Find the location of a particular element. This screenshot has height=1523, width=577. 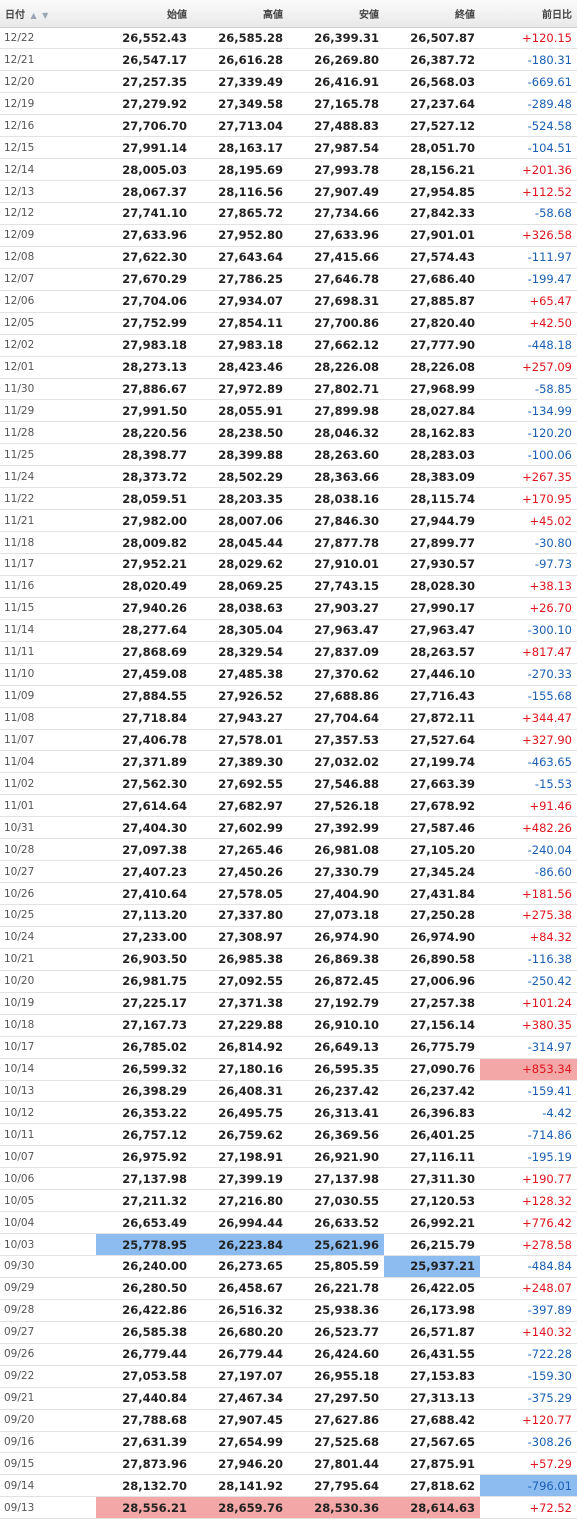

column-header-date: 日付 ▲ ▼ is located at coordinates (48, 14).